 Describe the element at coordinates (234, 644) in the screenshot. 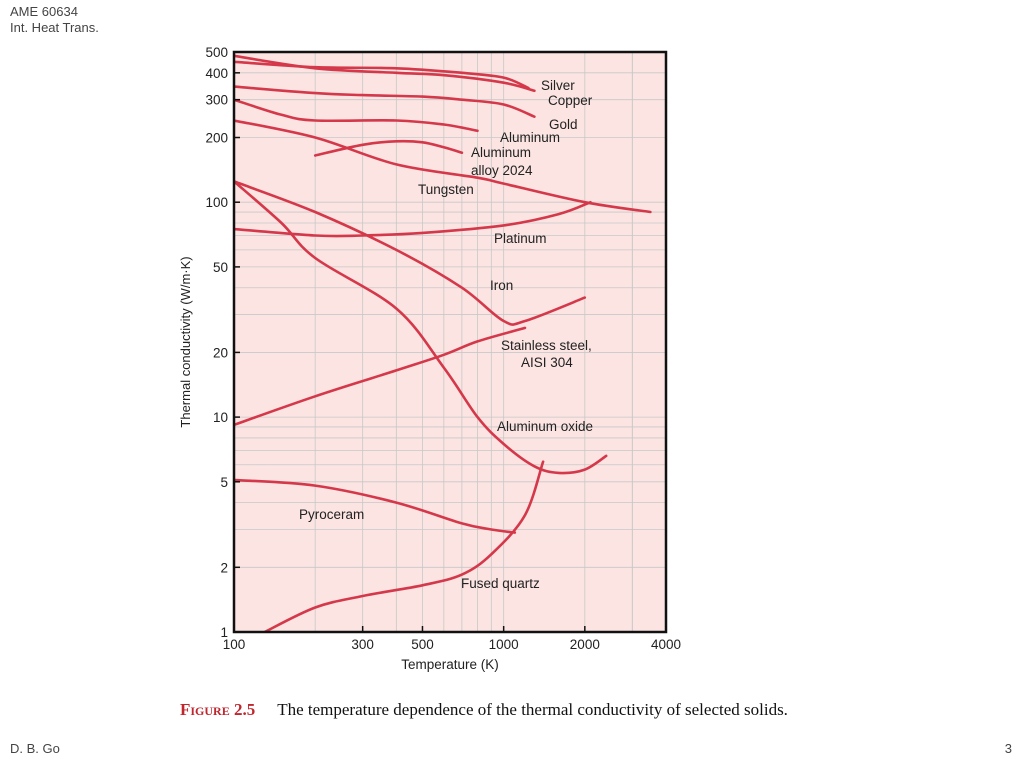

I see `x-tick-label: 100` at that location.